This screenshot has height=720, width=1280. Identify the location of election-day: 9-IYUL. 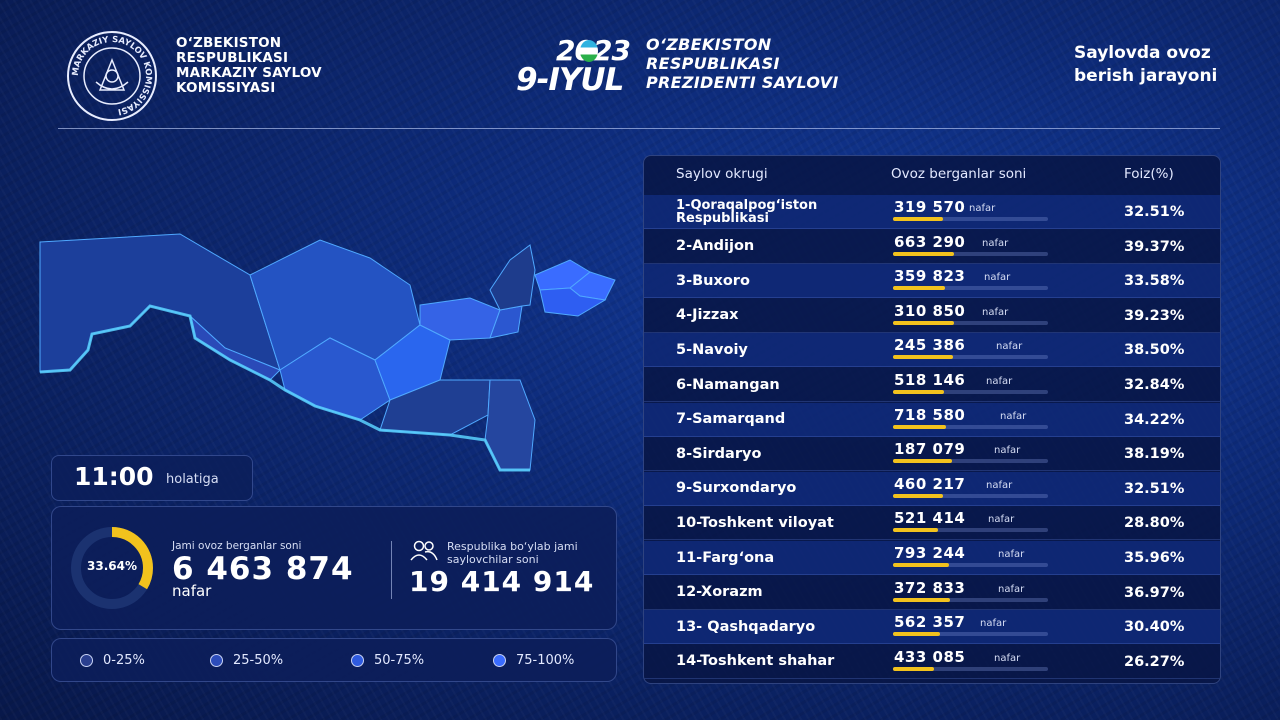
(570, 80).